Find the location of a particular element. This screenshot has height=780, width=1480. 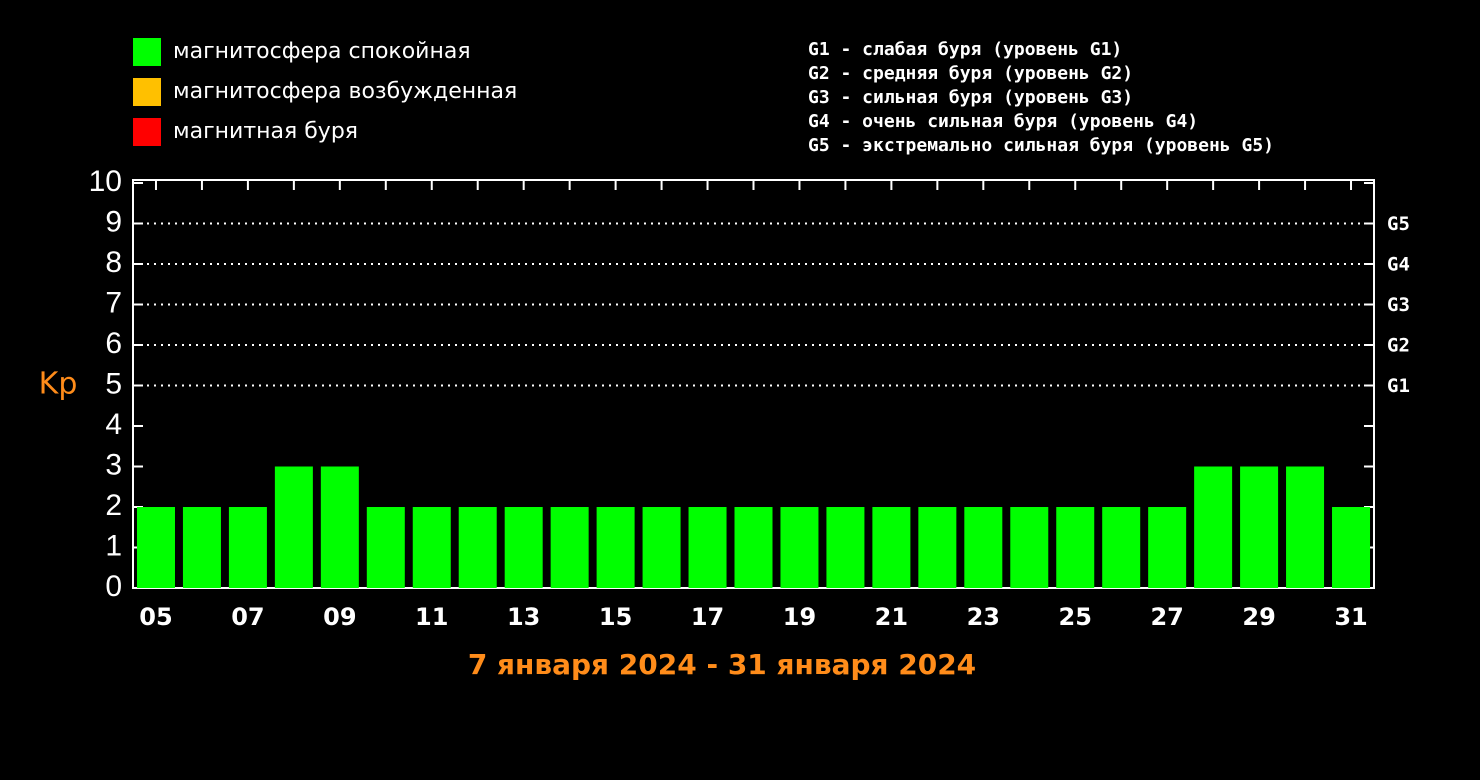

y-tick-label: 2 is located at coordinates (113, 505).